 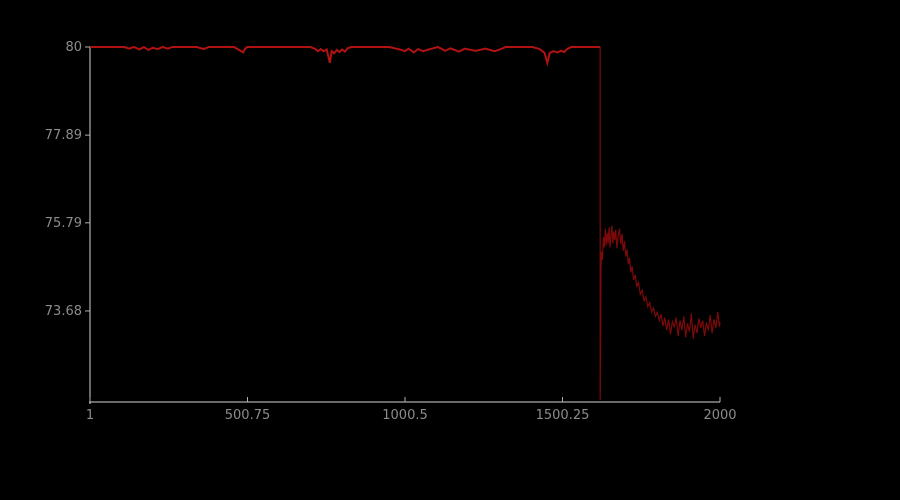 I want to click on x-tick-label: 1500.25, so click(x=563, y=415).